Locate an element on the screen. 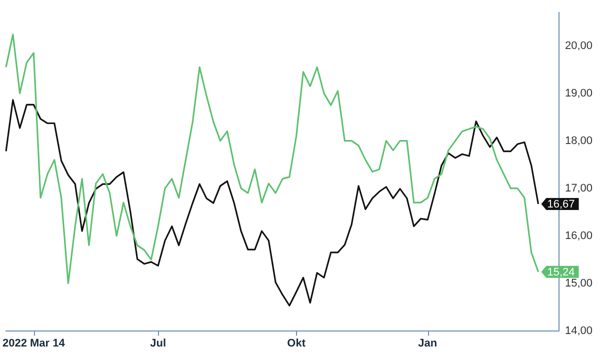  x-tick-label: Jul is located at coordinates (158, 343).